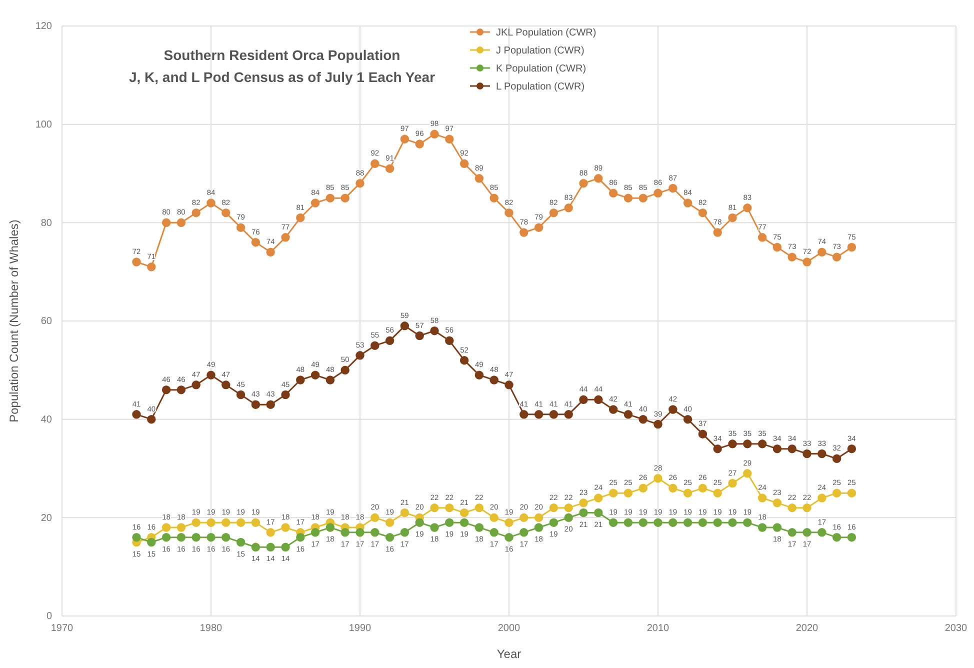 This screenshot has height=668, width=974. What do you see at coordinates (46, 223) in the screenshot?
I see `y-tick-label: 80` at bounding box center [46, 223].